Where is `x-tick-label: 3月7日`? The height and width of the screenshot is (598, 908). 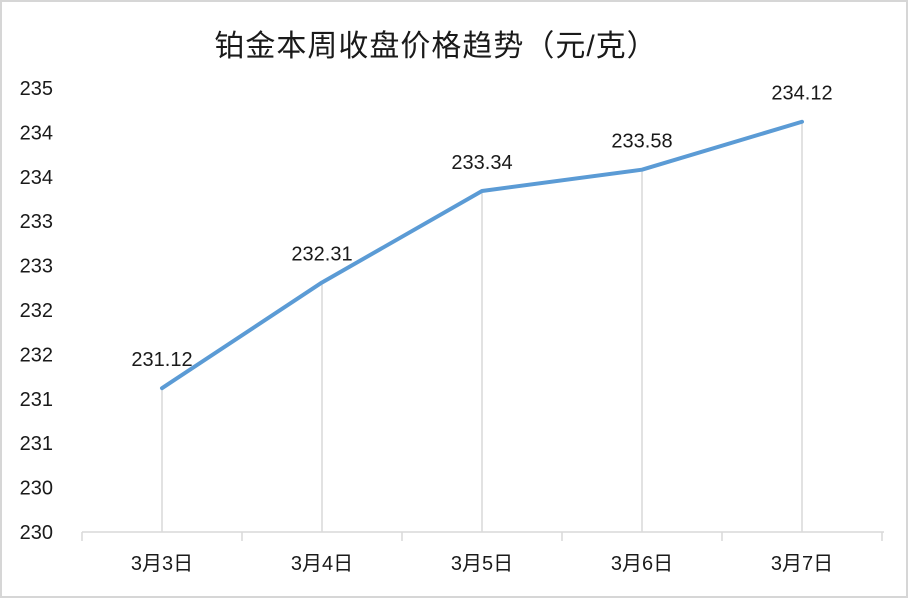
x-tick-label: 3月7日 is located at coordinates (802, 564).